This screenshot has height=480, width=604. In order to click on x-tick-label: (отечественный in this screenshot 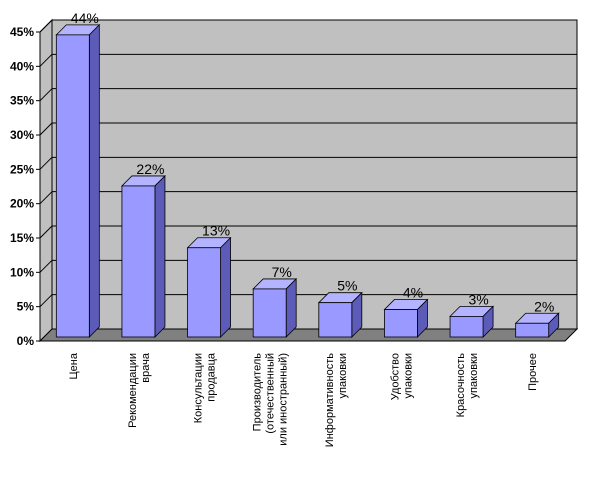, I will do `click(271, 393)`.